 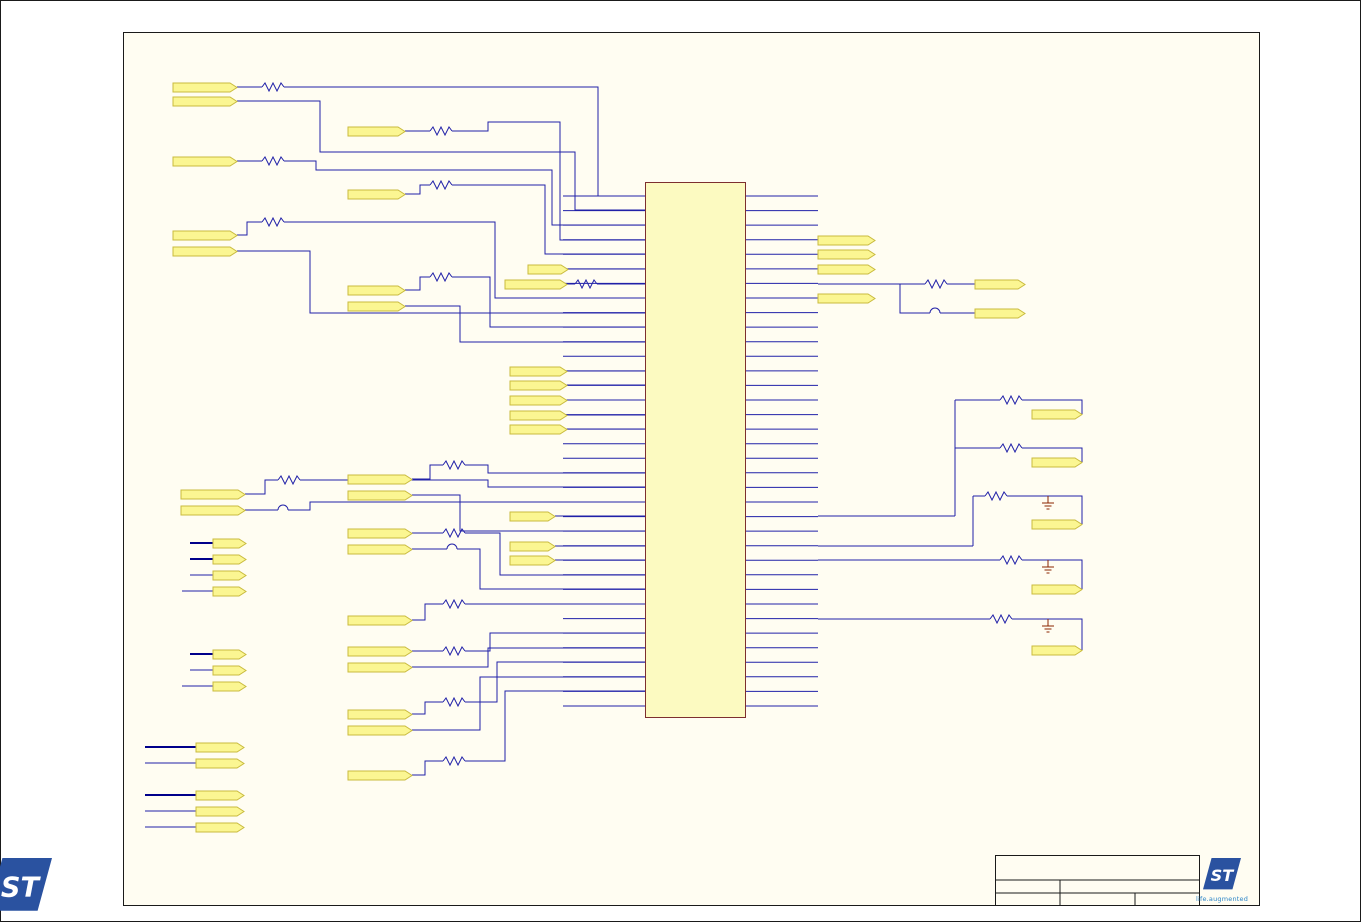 What do you see at coordinates (695, 450) in the screenshot?
I see `ic-body` at bounding box center [695, 450].